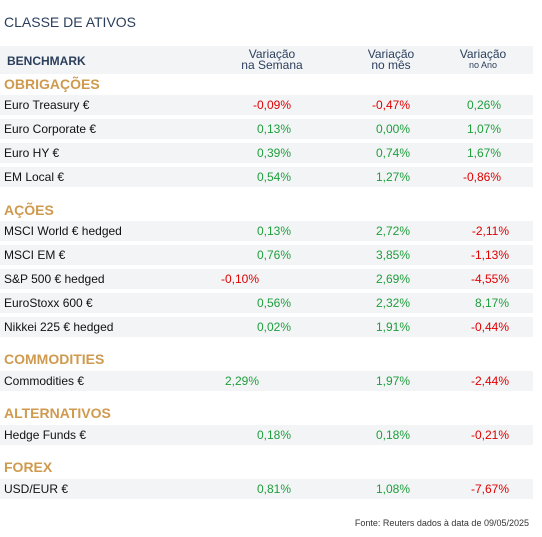 Image resolution: width=542 pixels, height=537 pixels. What do you see at coordinates (483, 129) in the screenshot?
I see `year-value: 1,07%` at bounding box center [483, 129].